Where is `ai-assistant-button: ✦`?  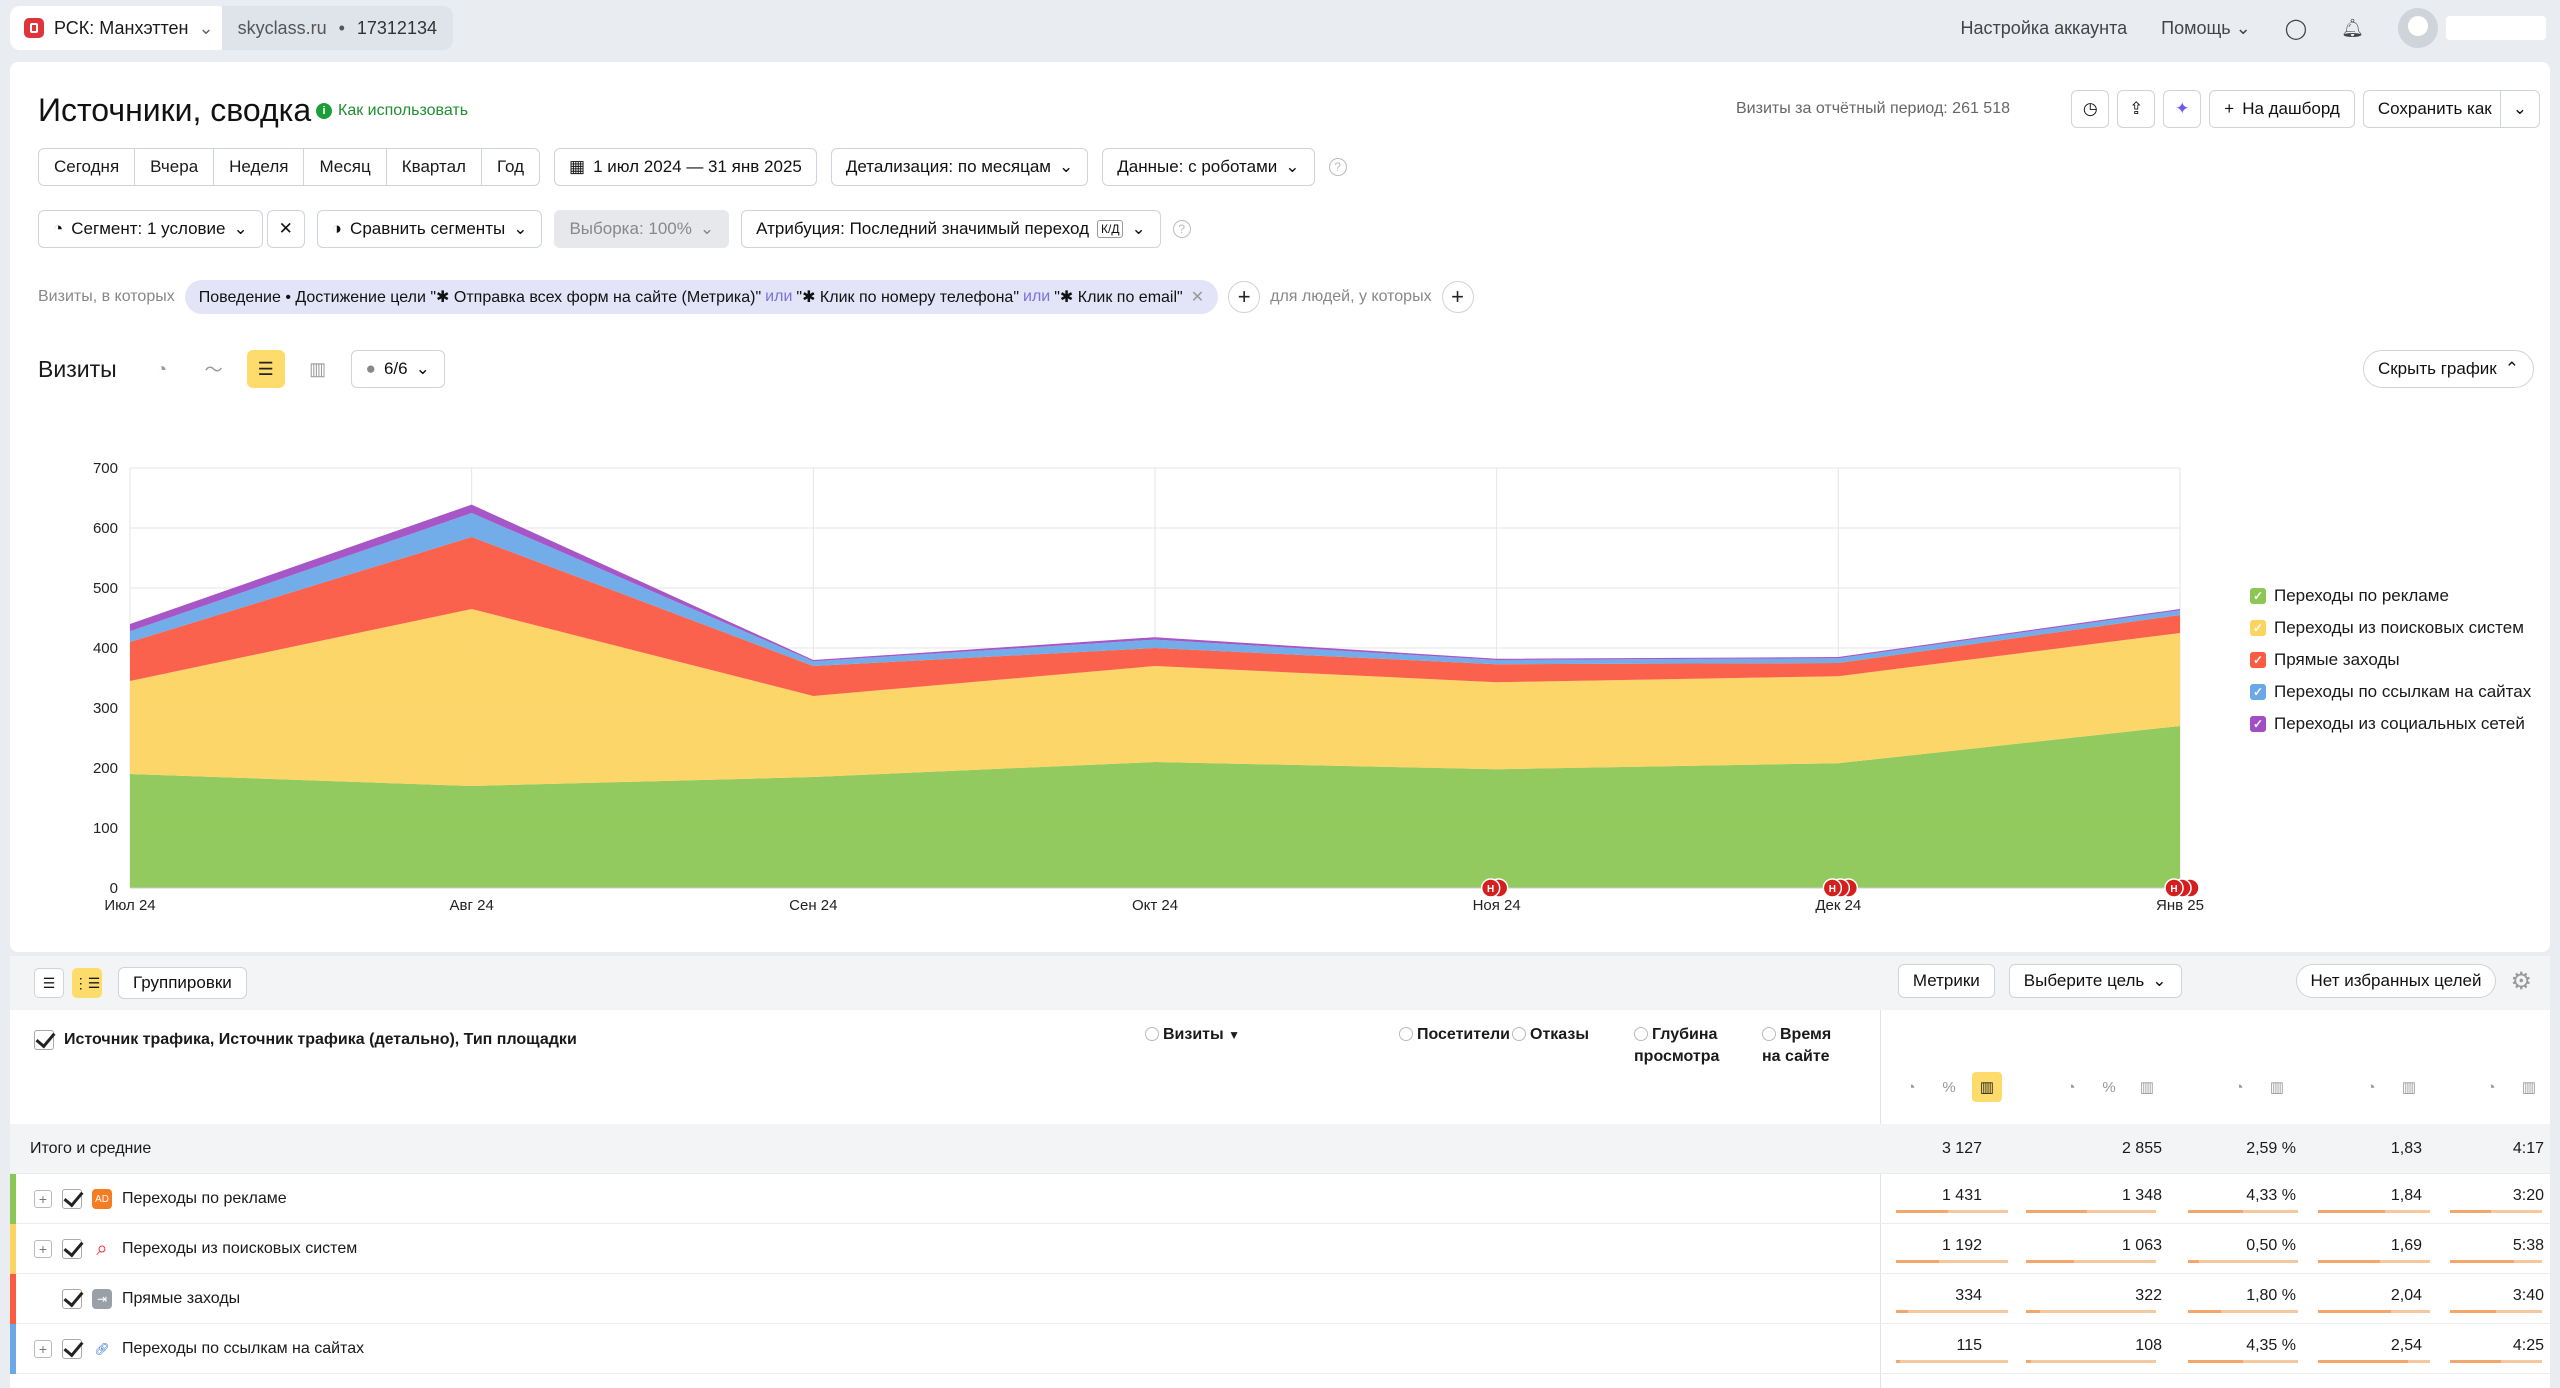 ai-assistant-button: ✦ is located at coordinates (2182, 109).